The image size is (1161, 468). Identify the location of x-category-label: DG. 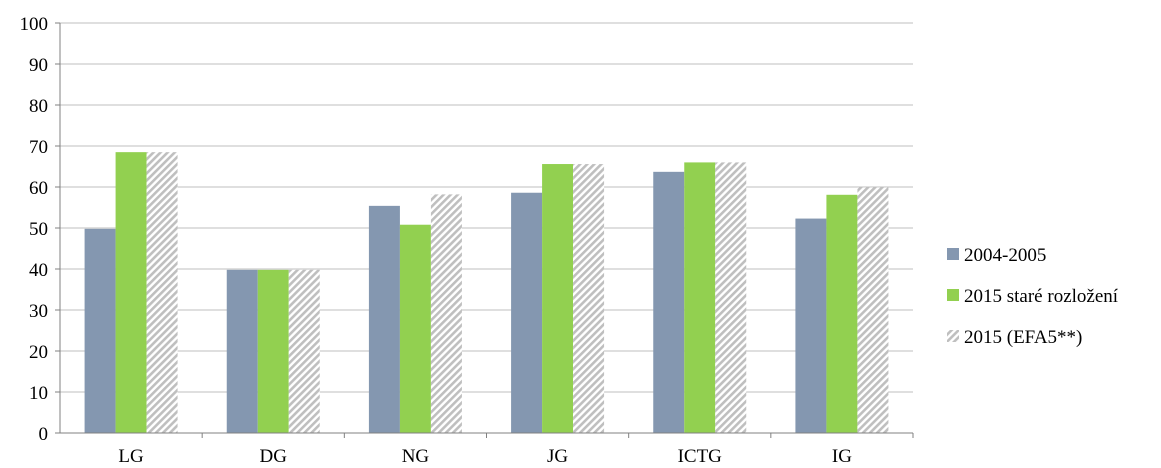
(274, 456).